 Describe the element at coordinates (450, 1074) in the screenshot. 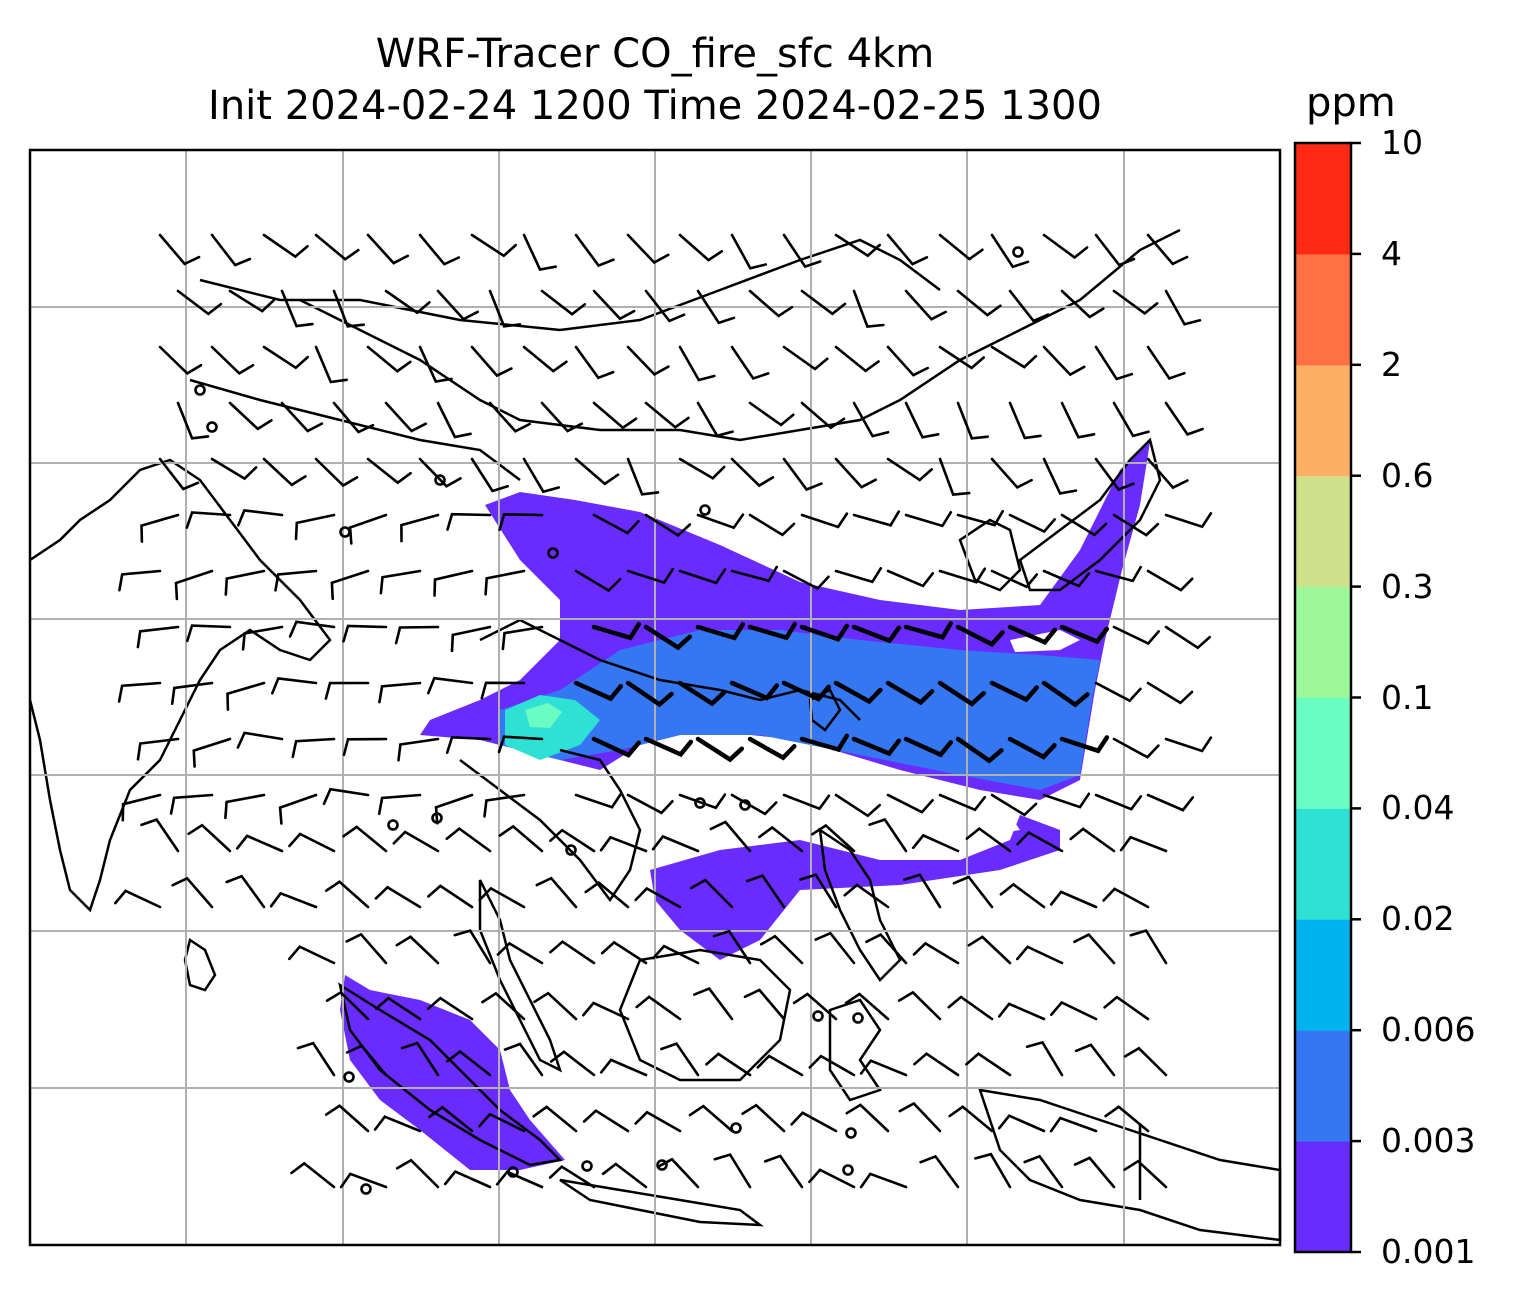

I see `coast-sumatra` at that location.